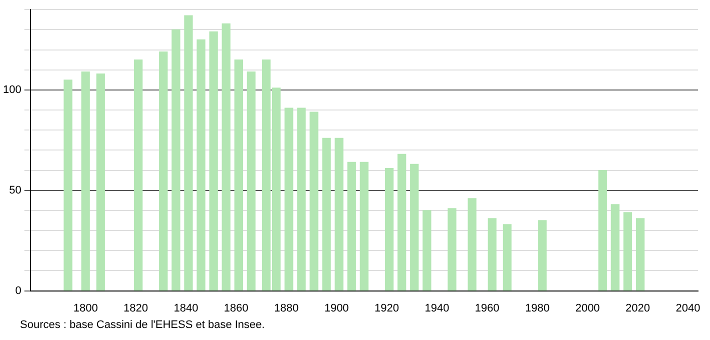 This screenshot has width=710, height=340. I want to click on x-tick-label: 1920, so click(387, 308).